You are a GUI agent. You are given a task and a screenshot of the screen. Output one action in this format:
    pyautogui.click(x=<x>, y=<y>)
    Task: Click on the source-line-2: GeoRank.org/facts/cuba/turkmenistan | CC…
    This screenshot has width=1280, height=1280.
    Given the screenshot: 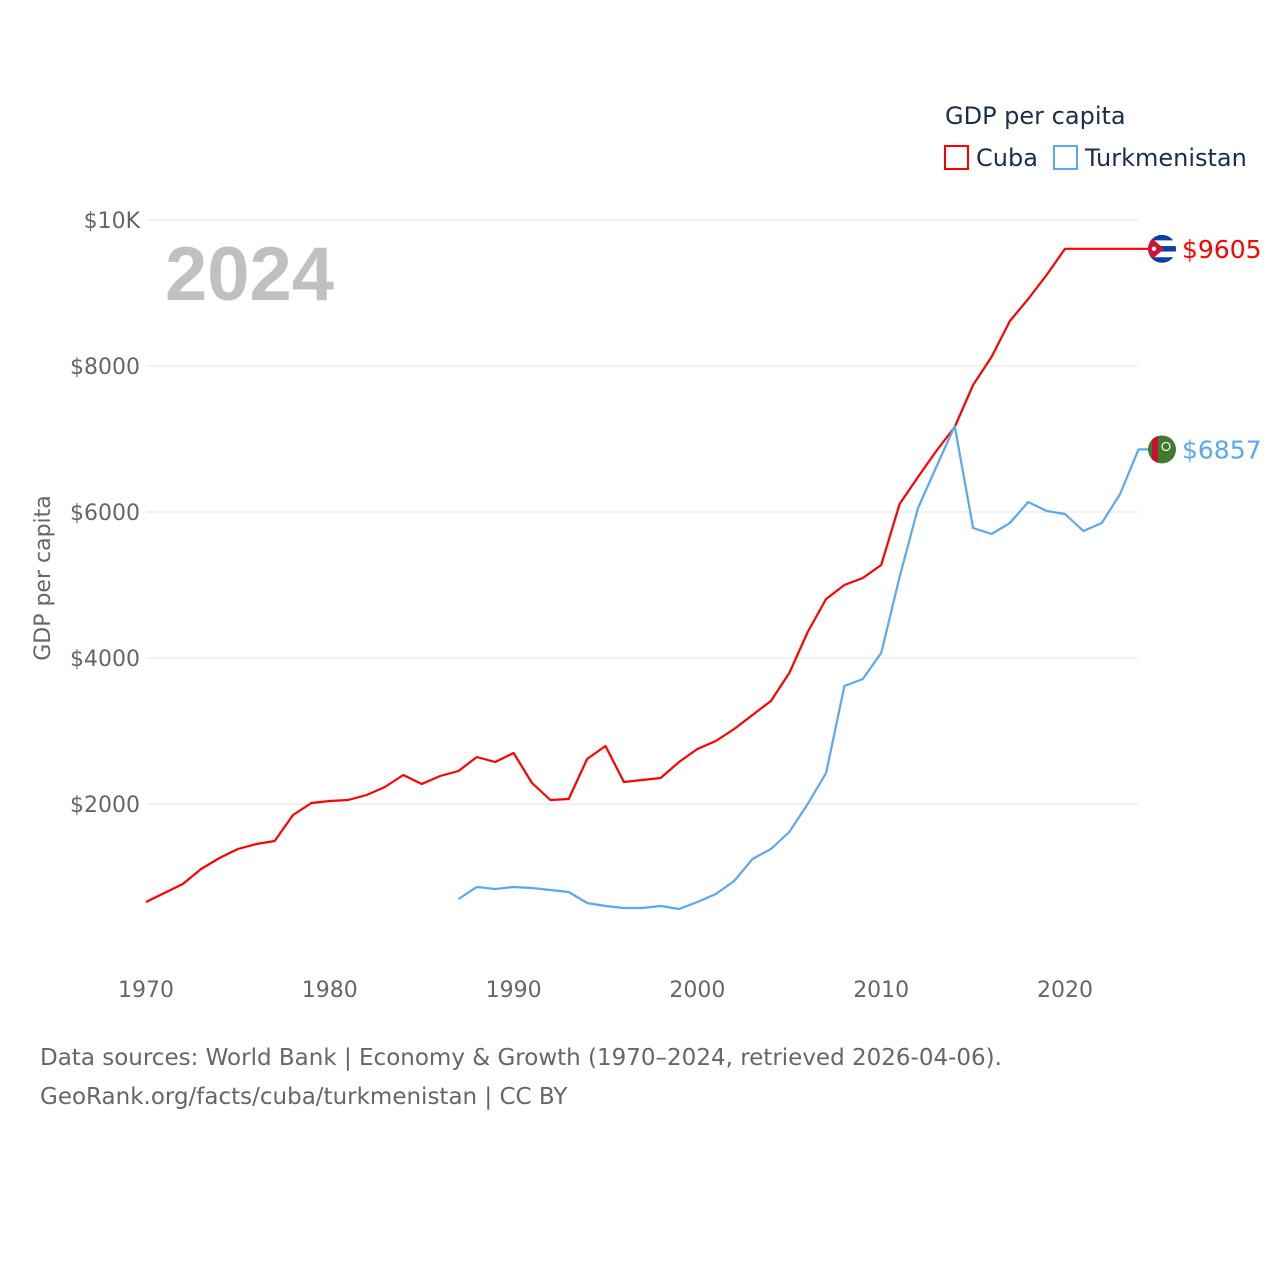 What is the action you would take?
    pyautogui.click(x=304, y=1097)
    